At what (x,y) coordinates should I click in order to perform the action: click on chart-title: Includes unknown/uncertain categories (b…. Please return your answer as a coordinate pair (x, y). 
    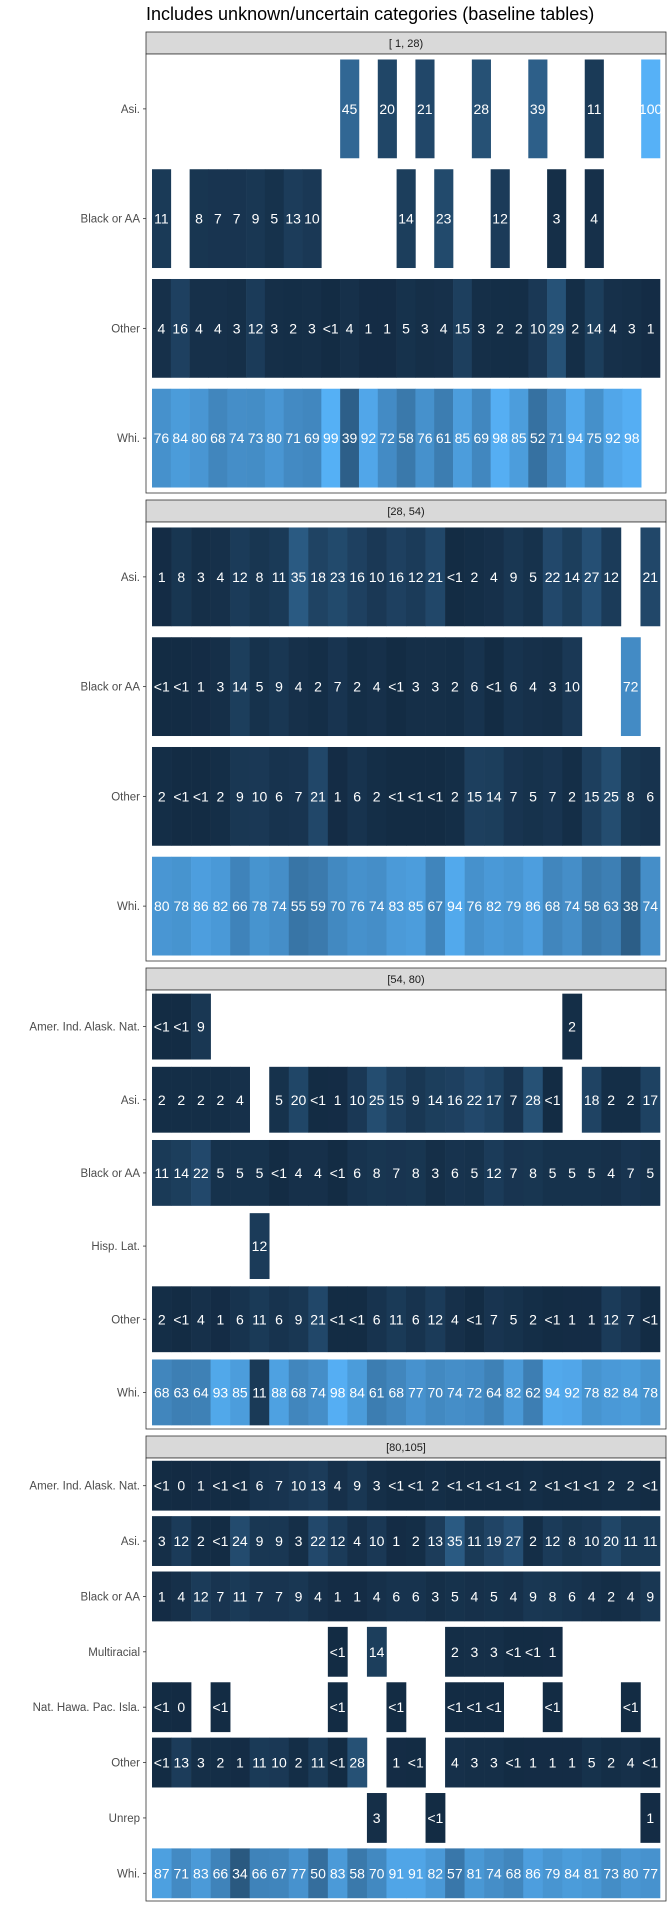
    Looking at the image, I should click on (370, 14).